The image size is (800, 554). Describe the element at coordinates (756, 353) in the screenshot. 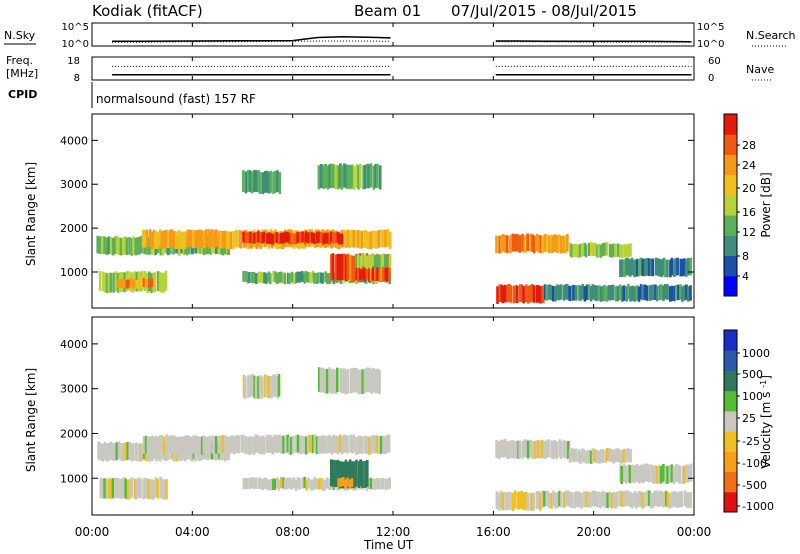

I see `velocity-colorbar-tick: 1000` at that location.